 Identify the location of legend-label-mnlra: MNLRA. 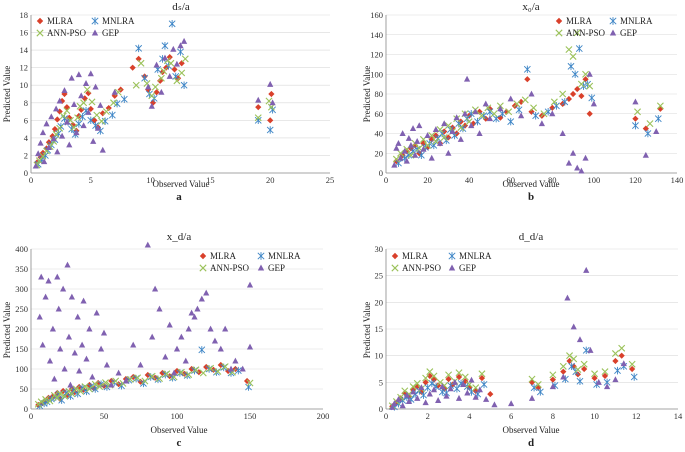
(284, 256).